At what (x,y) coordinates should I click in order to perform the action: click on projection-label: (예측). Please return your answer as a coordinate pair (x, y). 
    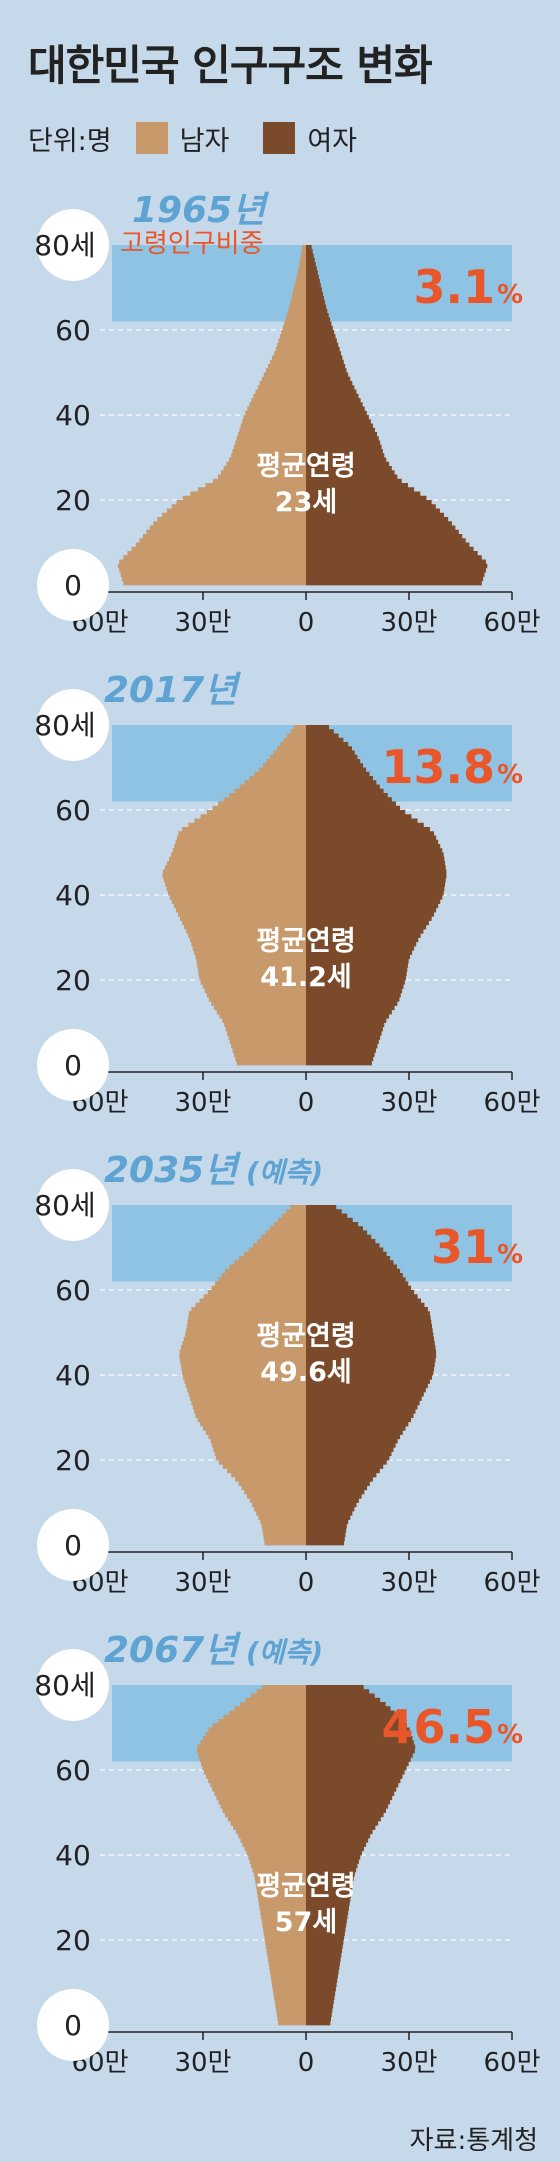
    Looking at the image, I should click on (284, 1652).